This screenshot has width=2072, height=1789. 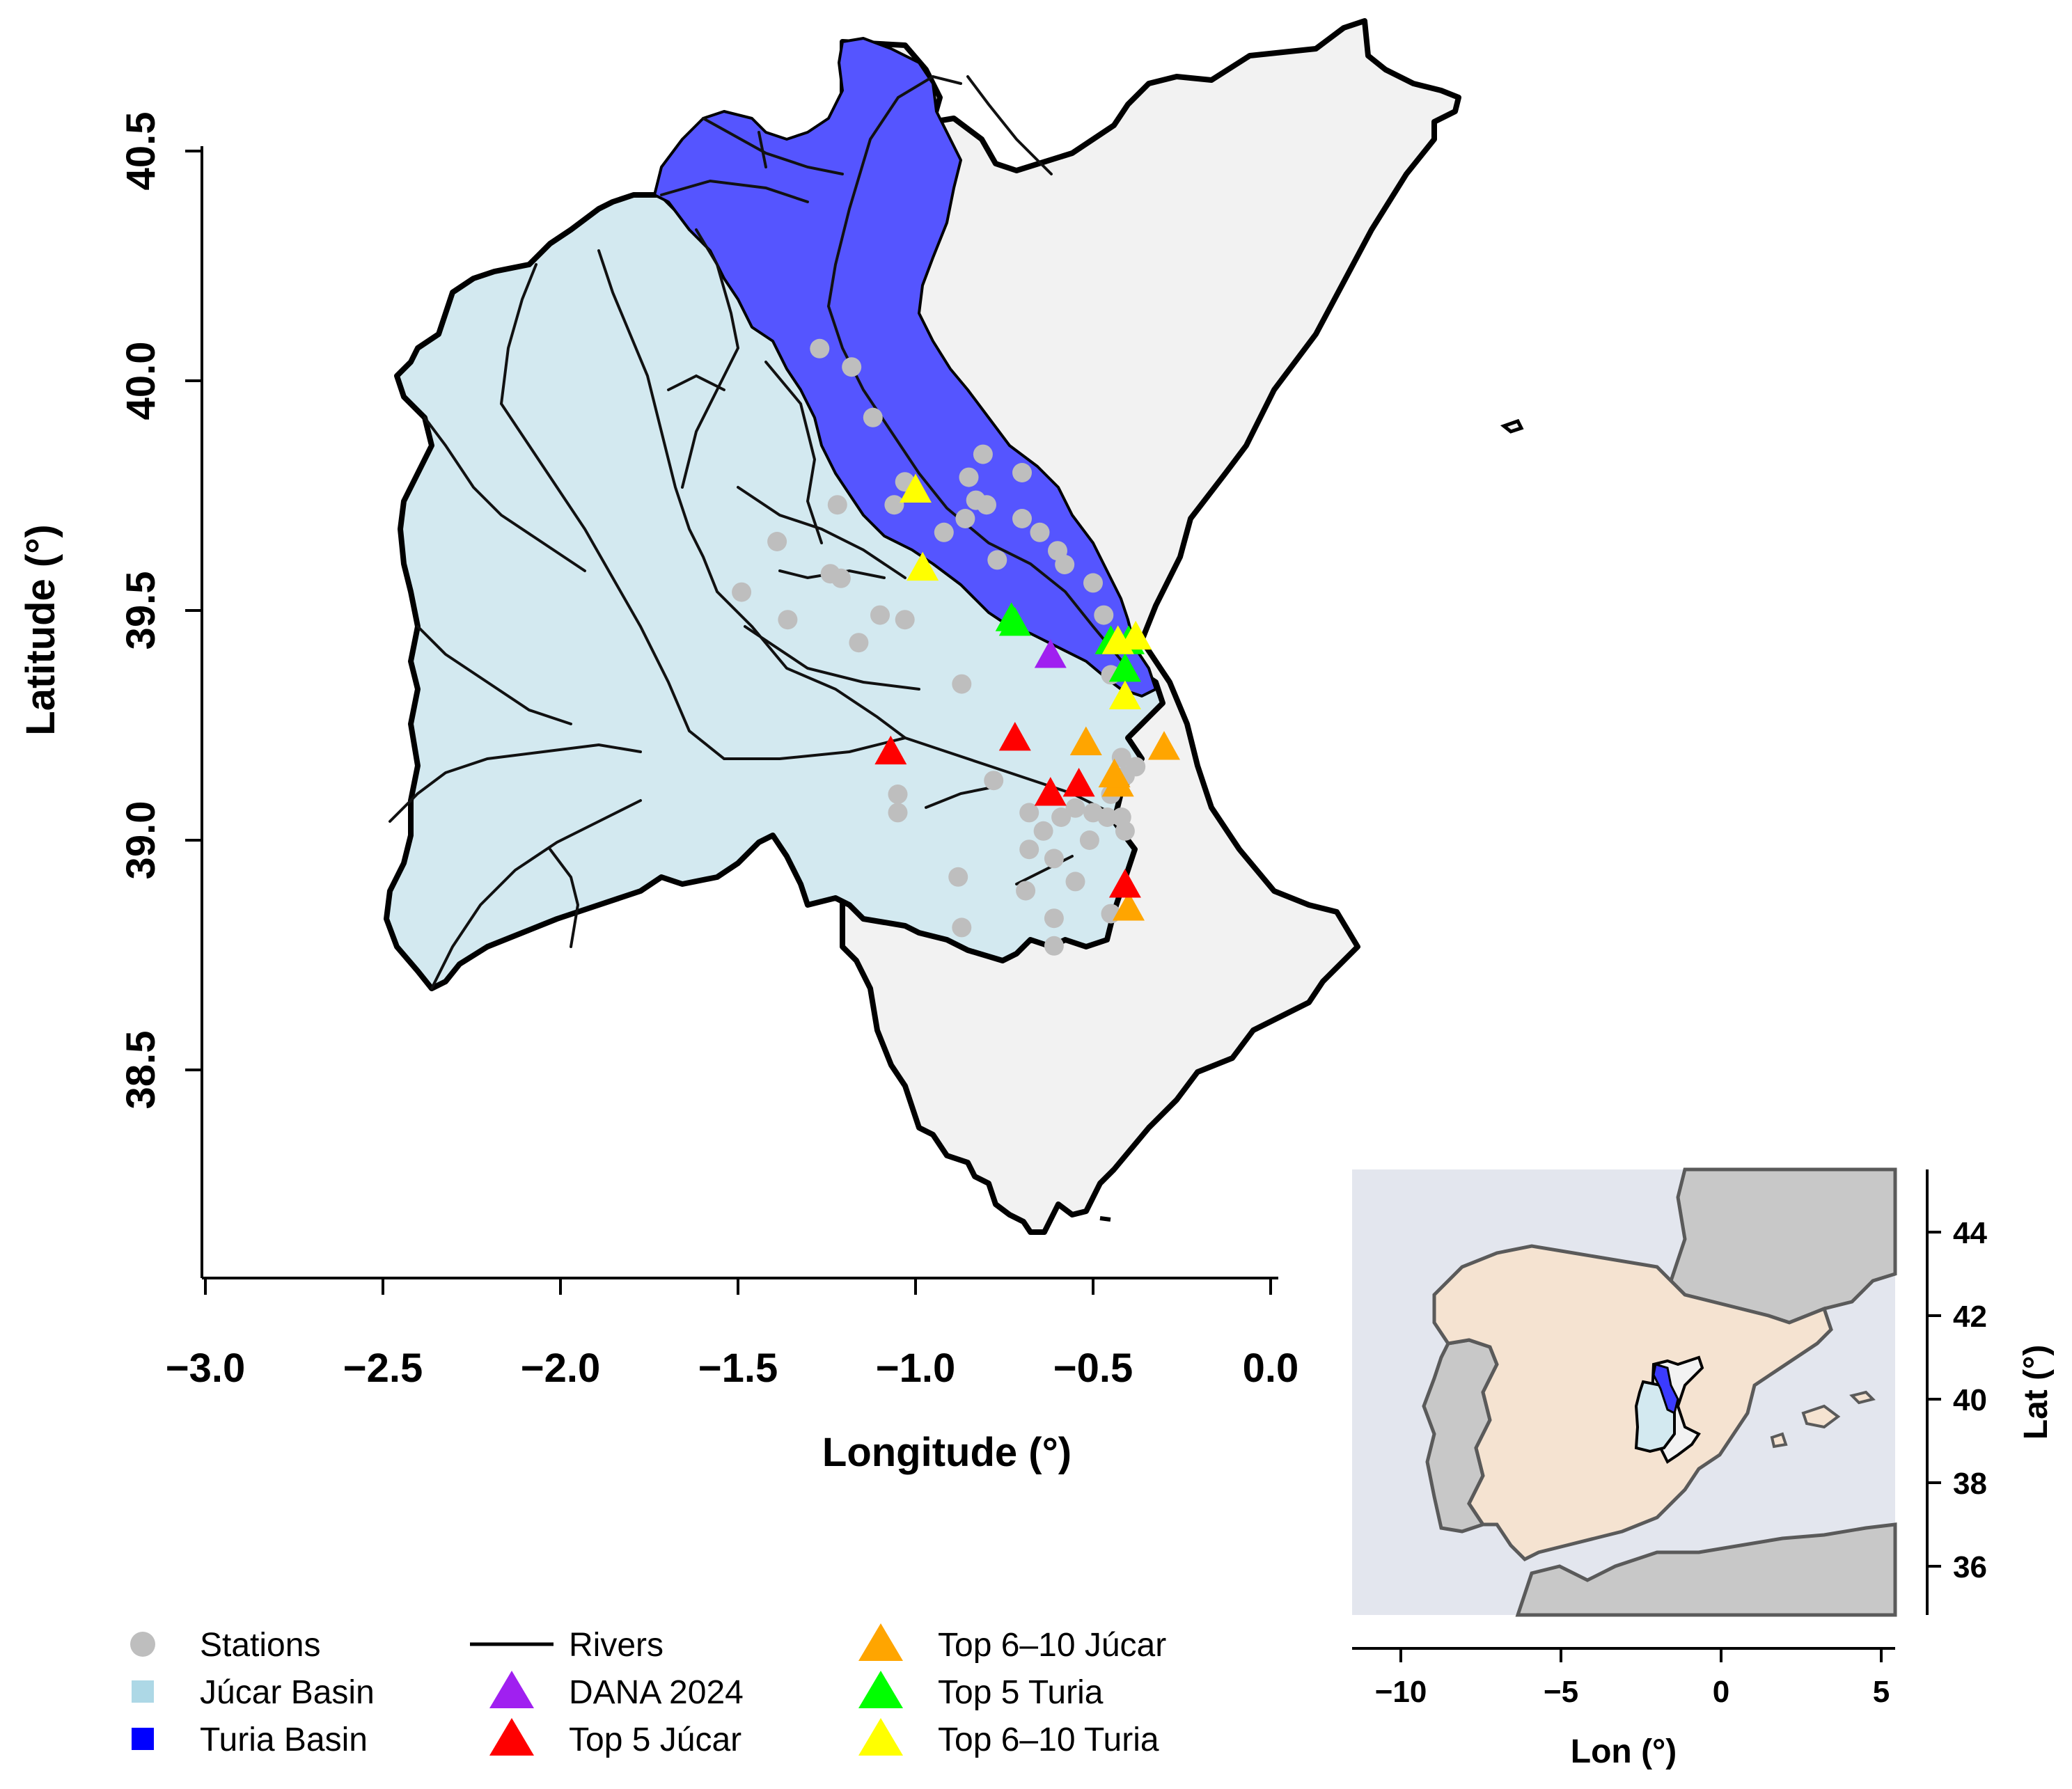 I want to click on inset-x-tick-label: −5, so click(x=1561, y=1692).